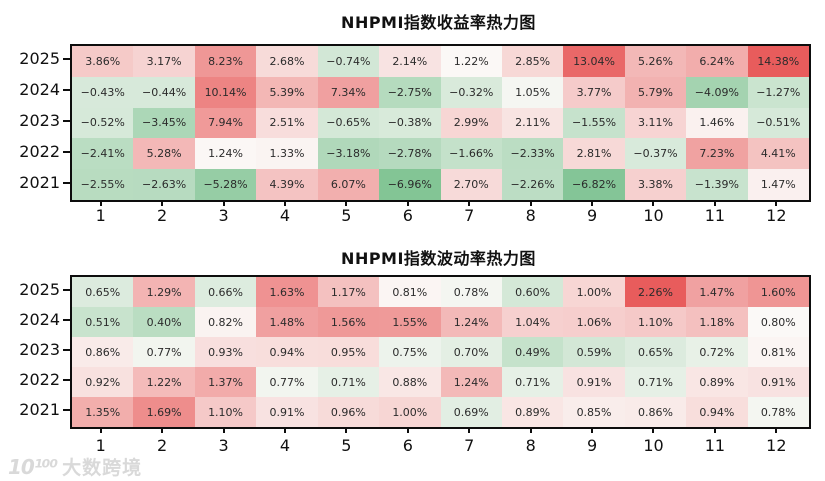  What do you see at coordinates (776, 215) in the screenshot?
I see `x-axis-label: 12` at bounding box center [776, 215].